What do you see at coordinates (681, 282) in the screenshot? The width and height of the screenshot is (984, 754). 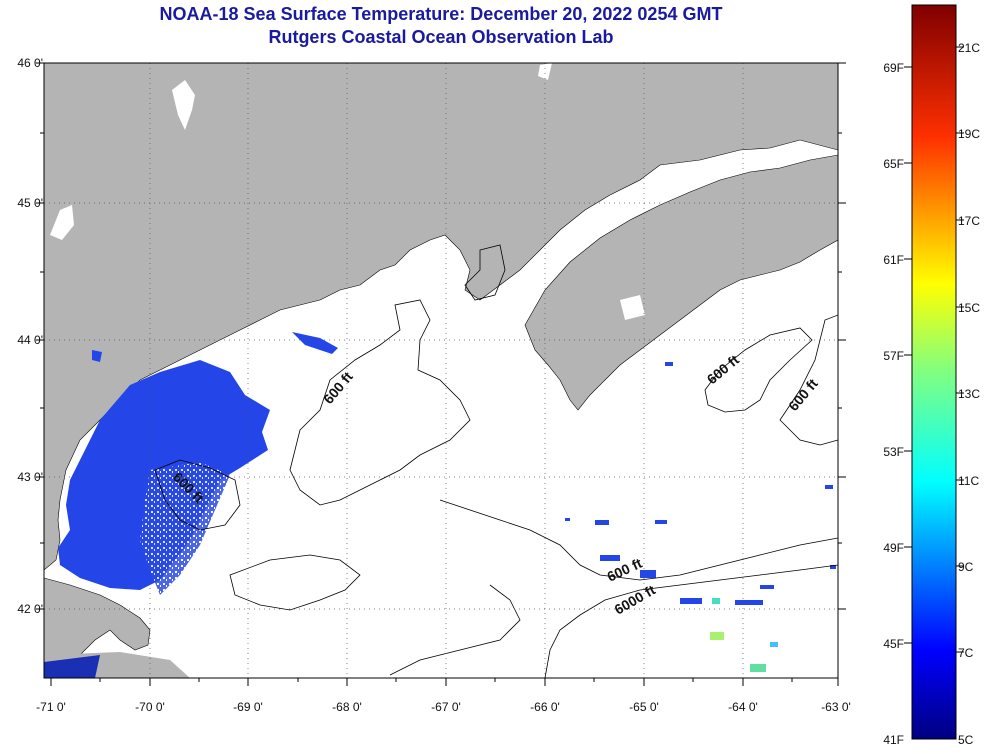 I see `nova-scotia-land` at bounding box center [681, 282].